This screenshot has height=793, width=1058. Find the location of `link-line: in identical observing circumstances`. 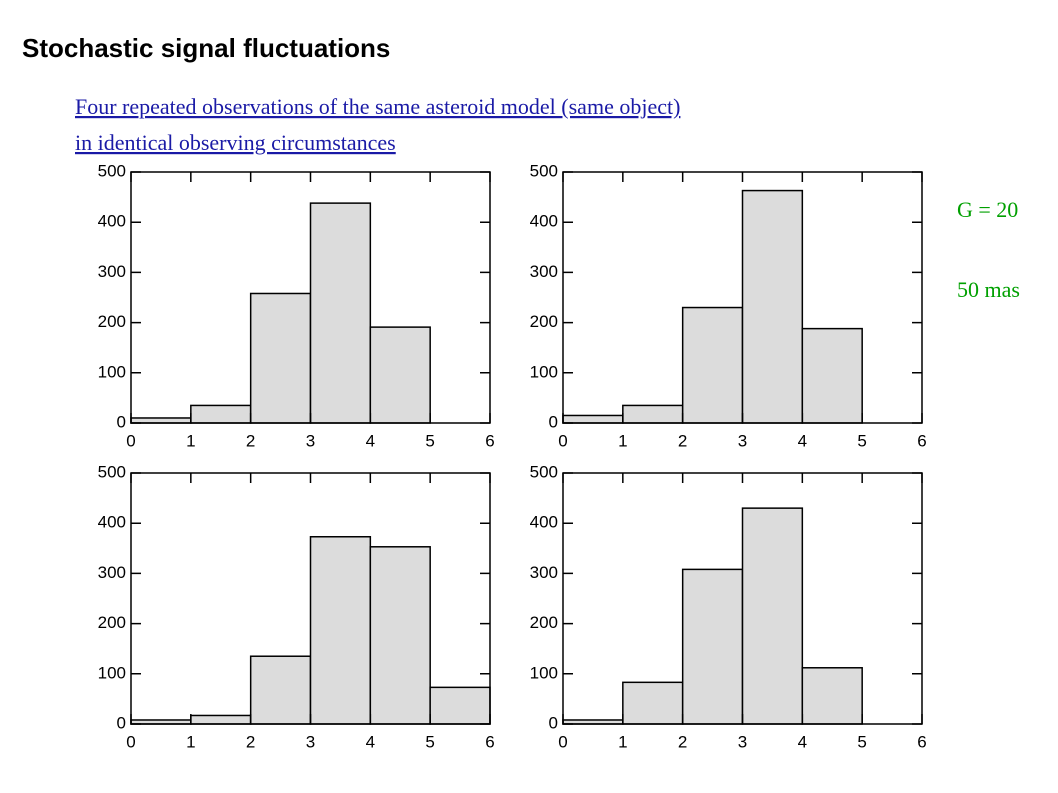

link-line: in identical observing circumstances is located at coordinates (235, 142).